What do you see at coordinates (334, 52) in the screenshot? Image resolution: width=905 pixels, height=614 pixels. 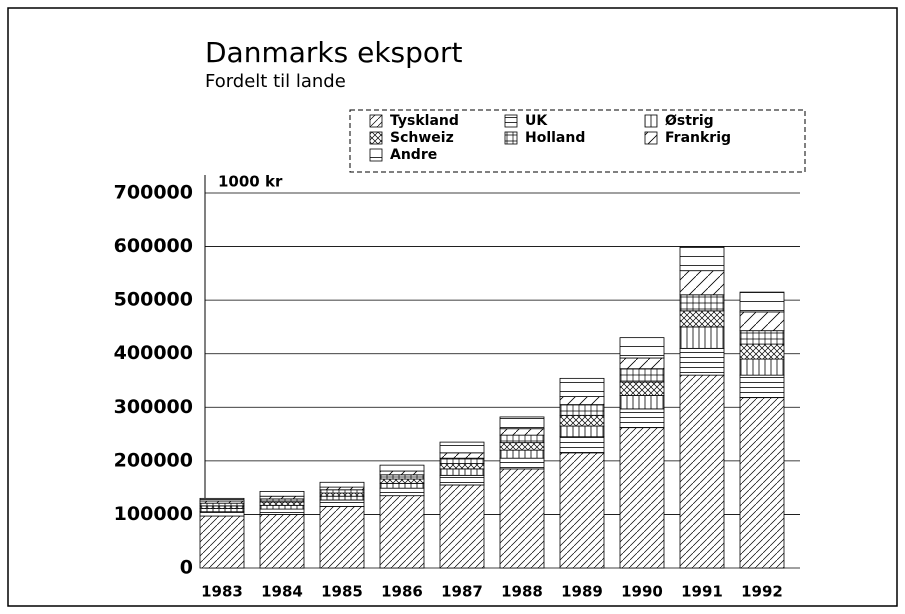 I see `chart-title: Danmarks eksport` at bounding box center [334, 52].